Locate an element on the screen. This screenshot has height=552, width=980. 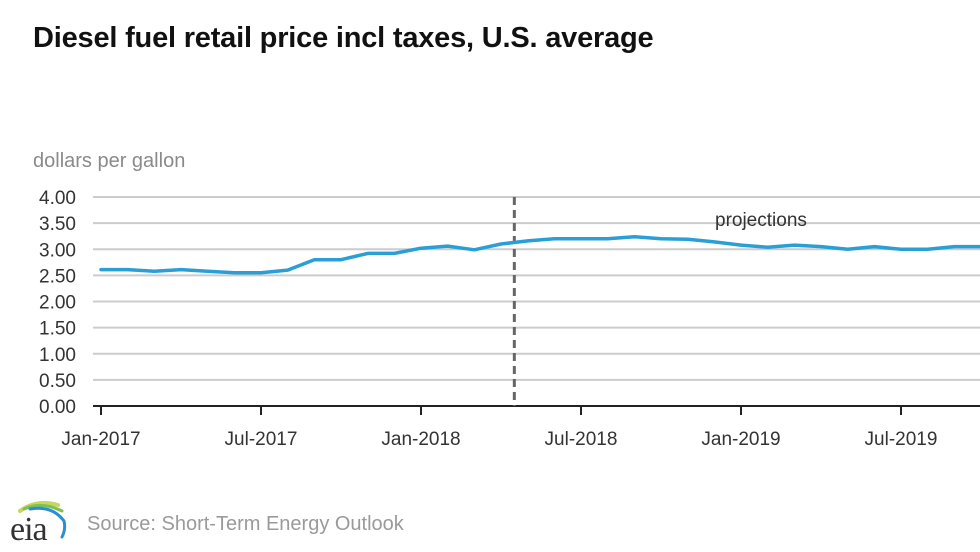
x-tick-label: Jul-2017 is located at coordinates (261, 439).